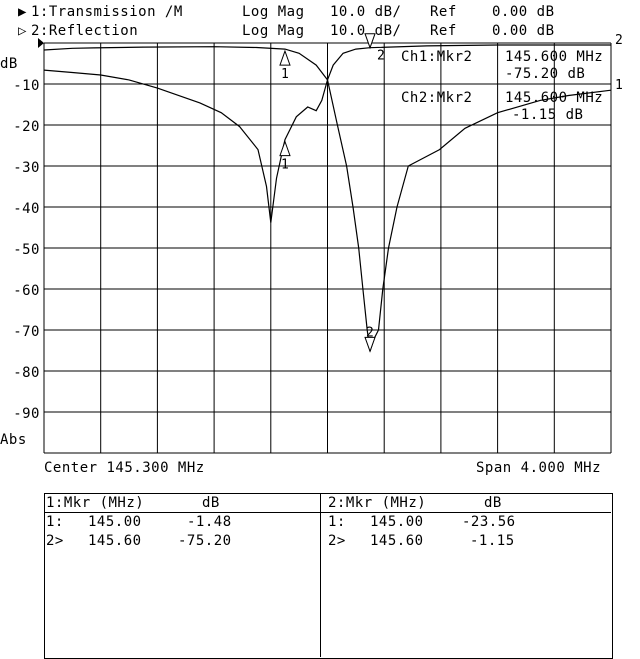 Image resolution: width=640 pixels, height=659 pixels. What do you see at coordinates (366, 12) in the screenshot?
I see `ch1-scale: 10.0 dB/` at bounding box center [366, 12].